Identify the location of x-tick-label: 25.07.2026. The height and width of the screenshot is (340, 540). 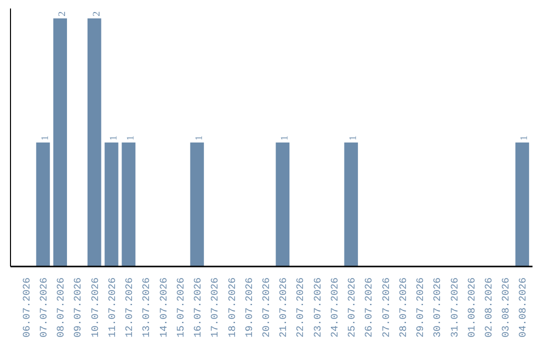
(353, 307).